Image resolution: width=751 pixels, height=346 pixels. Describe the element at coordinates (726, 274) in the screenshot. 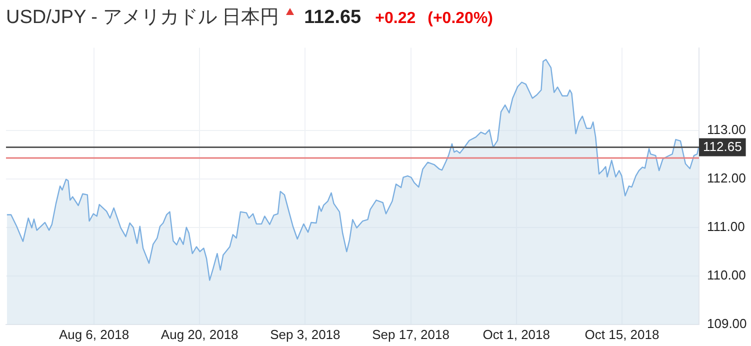

I see `y-tick-label: 110.00` at that location.